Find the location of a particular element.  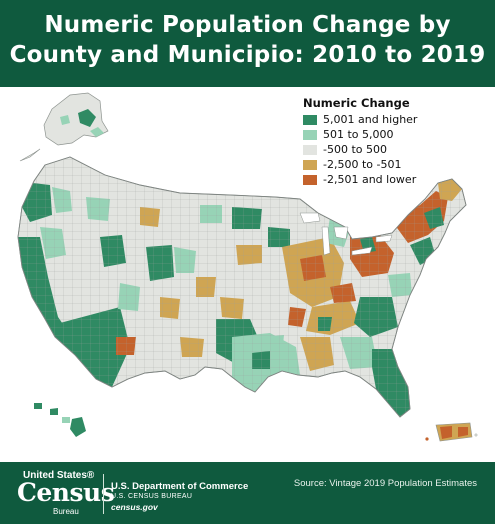

legend-item: 5,001 and higher is located at coordinates (388, 119).